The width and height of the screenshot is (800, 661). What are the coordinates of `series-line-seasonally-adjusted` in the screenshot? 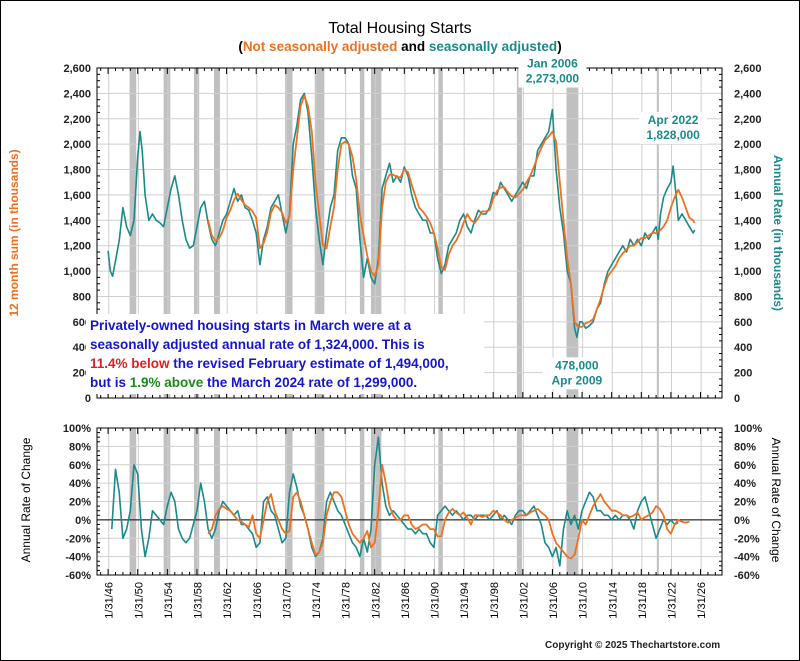 It's located at (395, 501).